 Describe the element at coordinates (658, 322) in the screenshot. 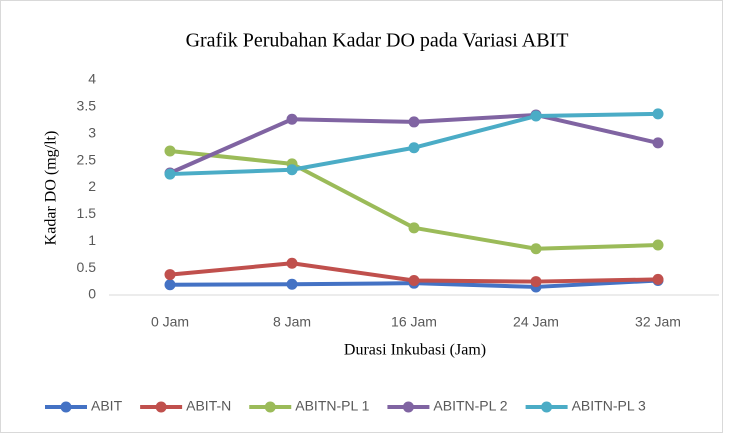

I see `x-tick-label: 32 Jam` at that location.